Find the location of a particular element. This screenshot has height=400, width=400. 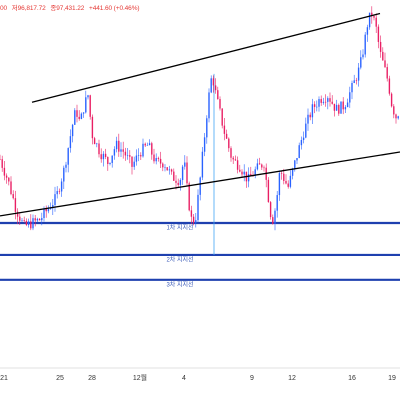

ohlc-change: +441.60 (+0.46%) is located at coordinates (114, 8).